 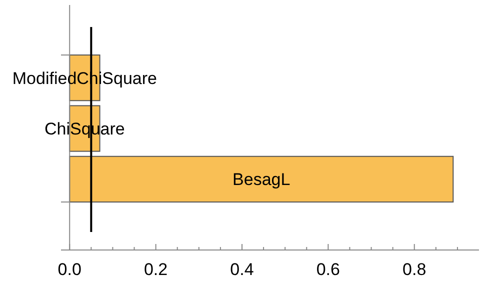 What do you see at coordinates (70, 269) in the screenshot?
I see `x-tick-label: 0.0` at bounding box center [70, 269].